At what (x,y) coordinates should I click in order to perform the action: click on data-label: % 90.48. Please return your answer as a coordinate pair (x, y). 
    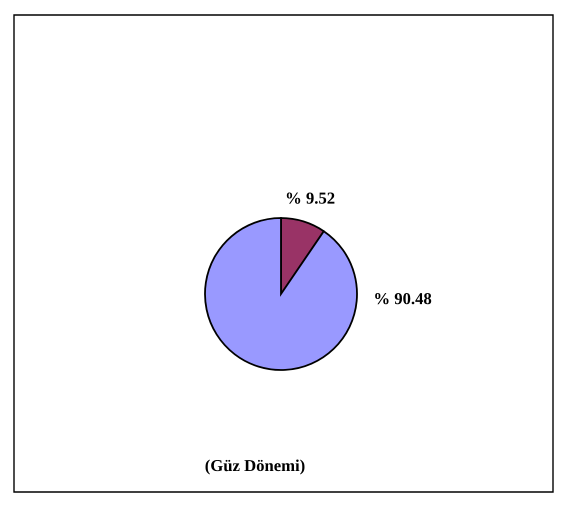
    Looking at the image, I should click on (403, 298).